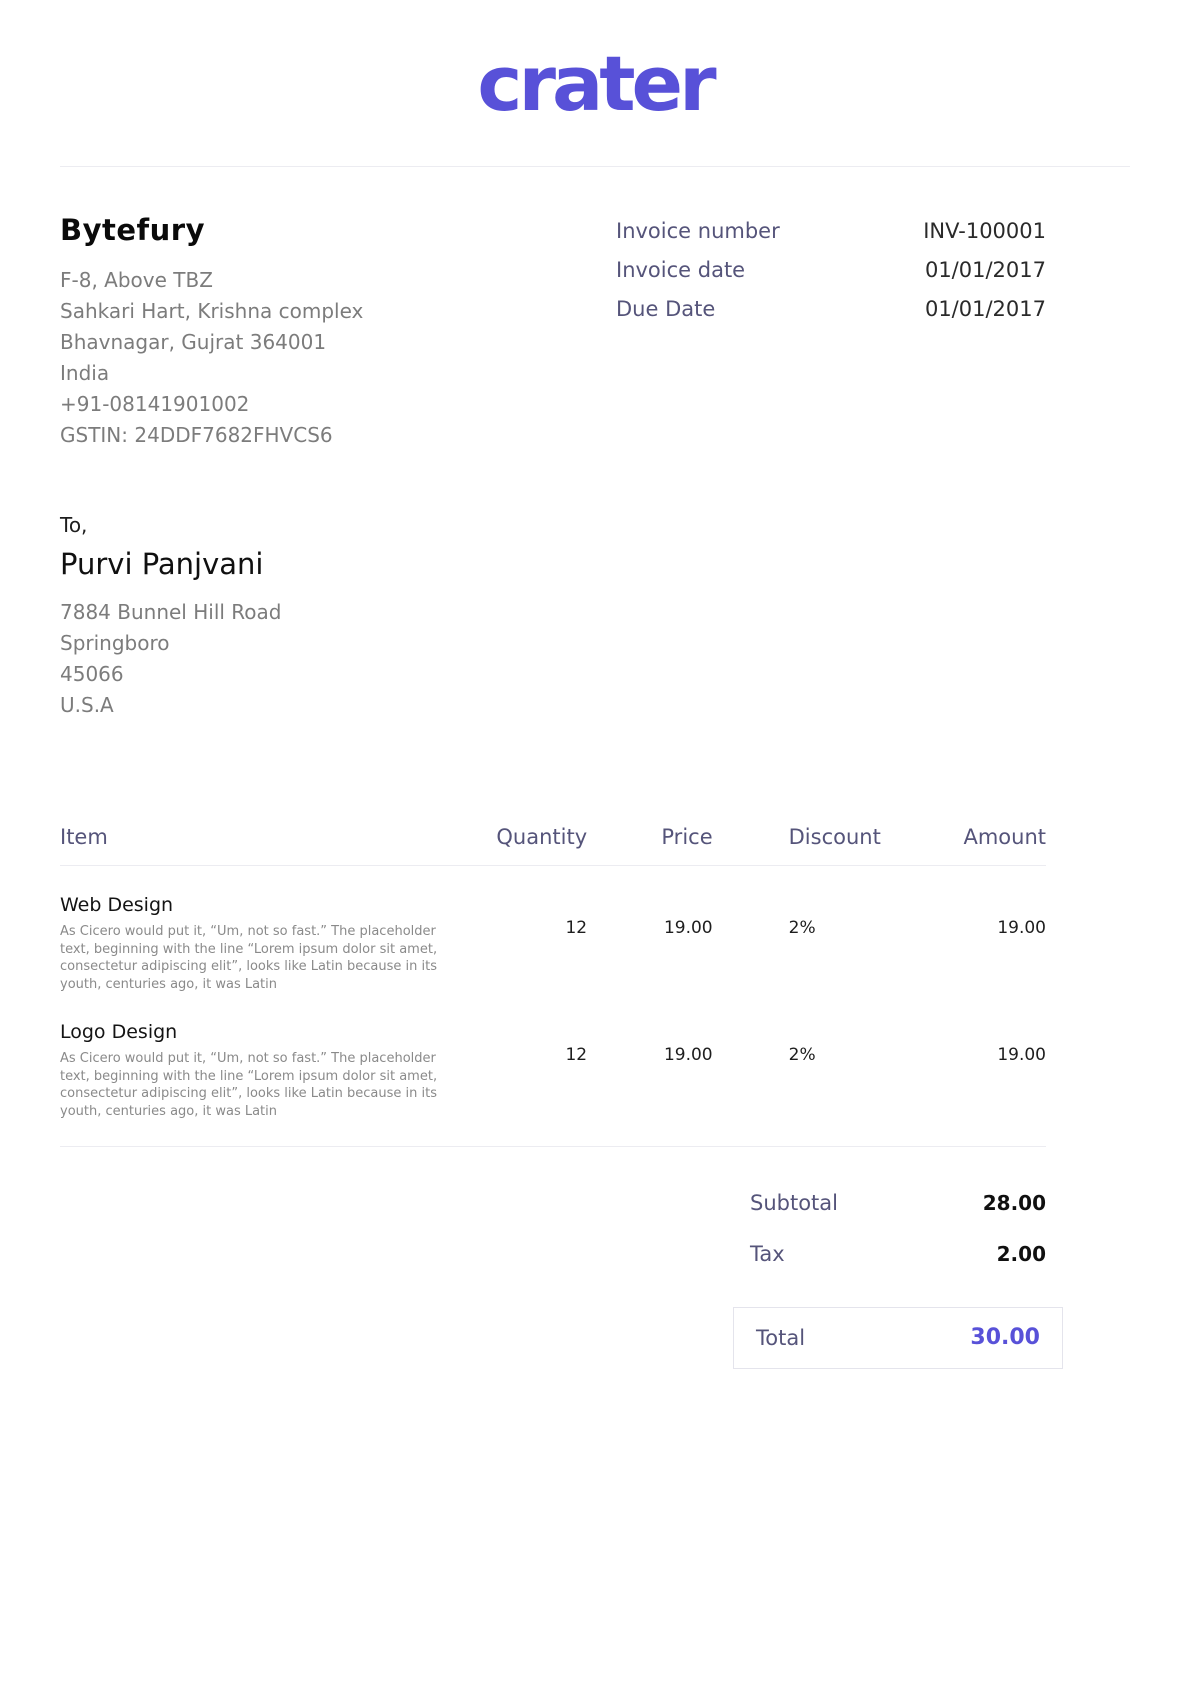  What do you see at coordinates (898, 1338) in the screenshot?
I see `grand-total-box: Total 30.00` at bounding box center [898, 1338].